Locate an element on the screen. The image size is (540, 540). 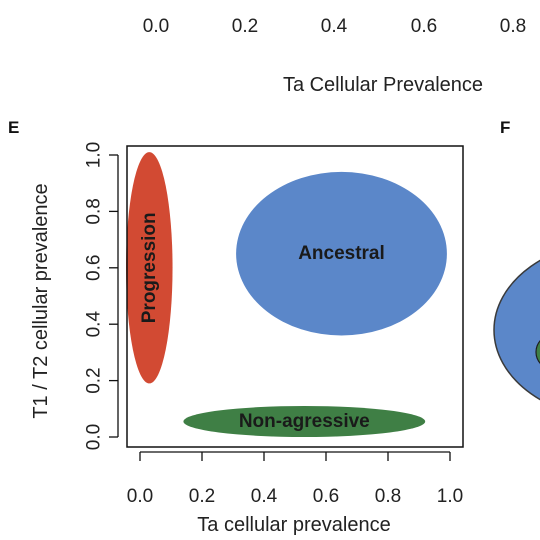
region-progression is located at coordinates (149, 268).